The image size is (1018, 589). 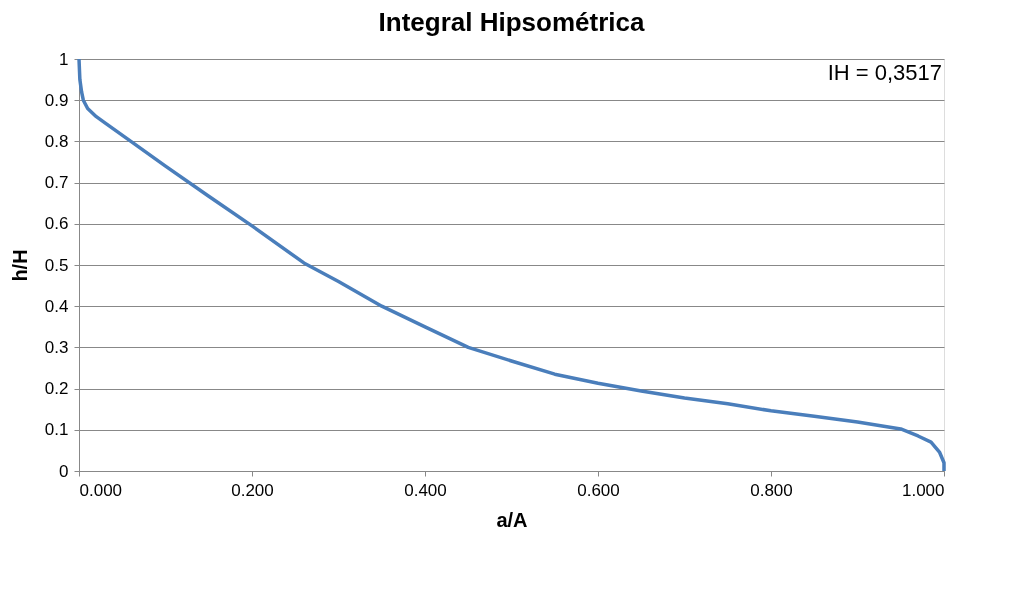 What do you see at coordinates (56, 224) in the screenshot?
I see `y-tick-label: 0.6` at bounding box center [56, 224].